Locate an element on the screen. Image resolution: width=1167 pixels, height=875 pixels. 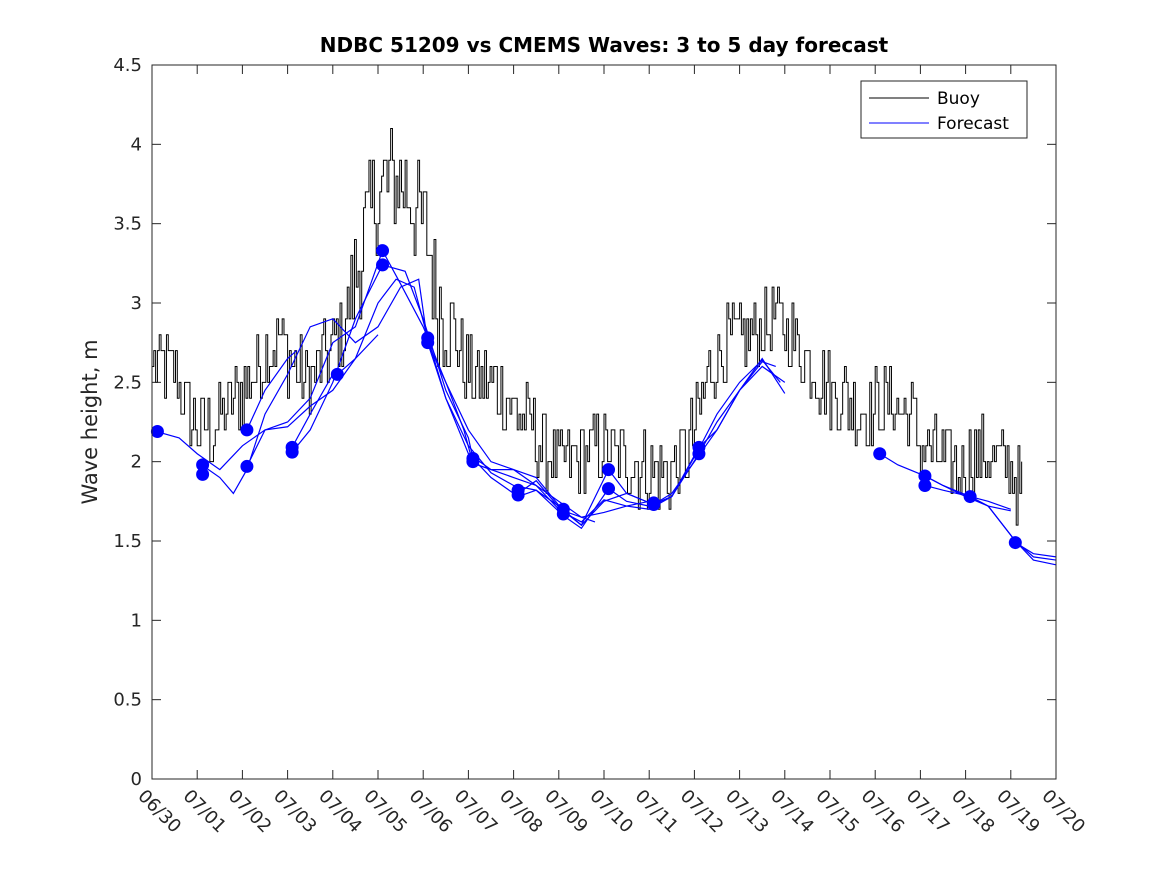
legend: Buoy Forecast is located at coordinates (944, 109).